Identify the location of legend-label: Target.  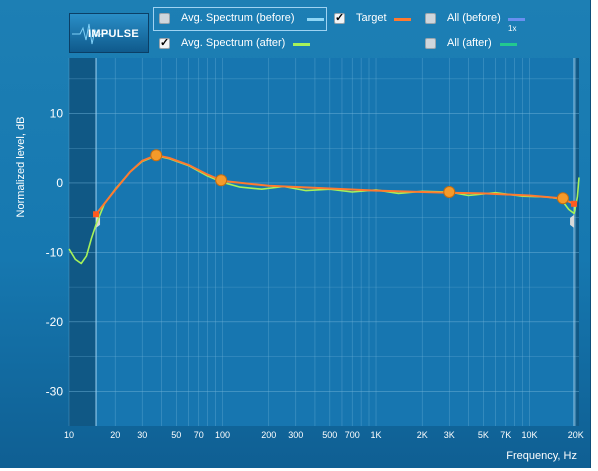
(371, 18).